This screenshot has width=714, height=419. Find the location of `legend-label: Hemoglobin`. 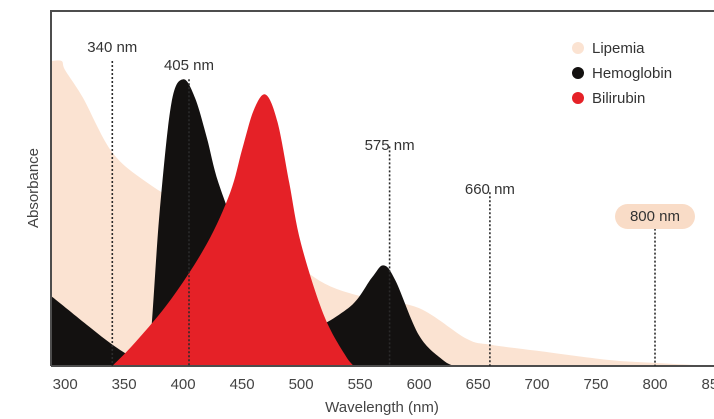

legend-label: Hemoglobin is located at coordinates (632, 73).